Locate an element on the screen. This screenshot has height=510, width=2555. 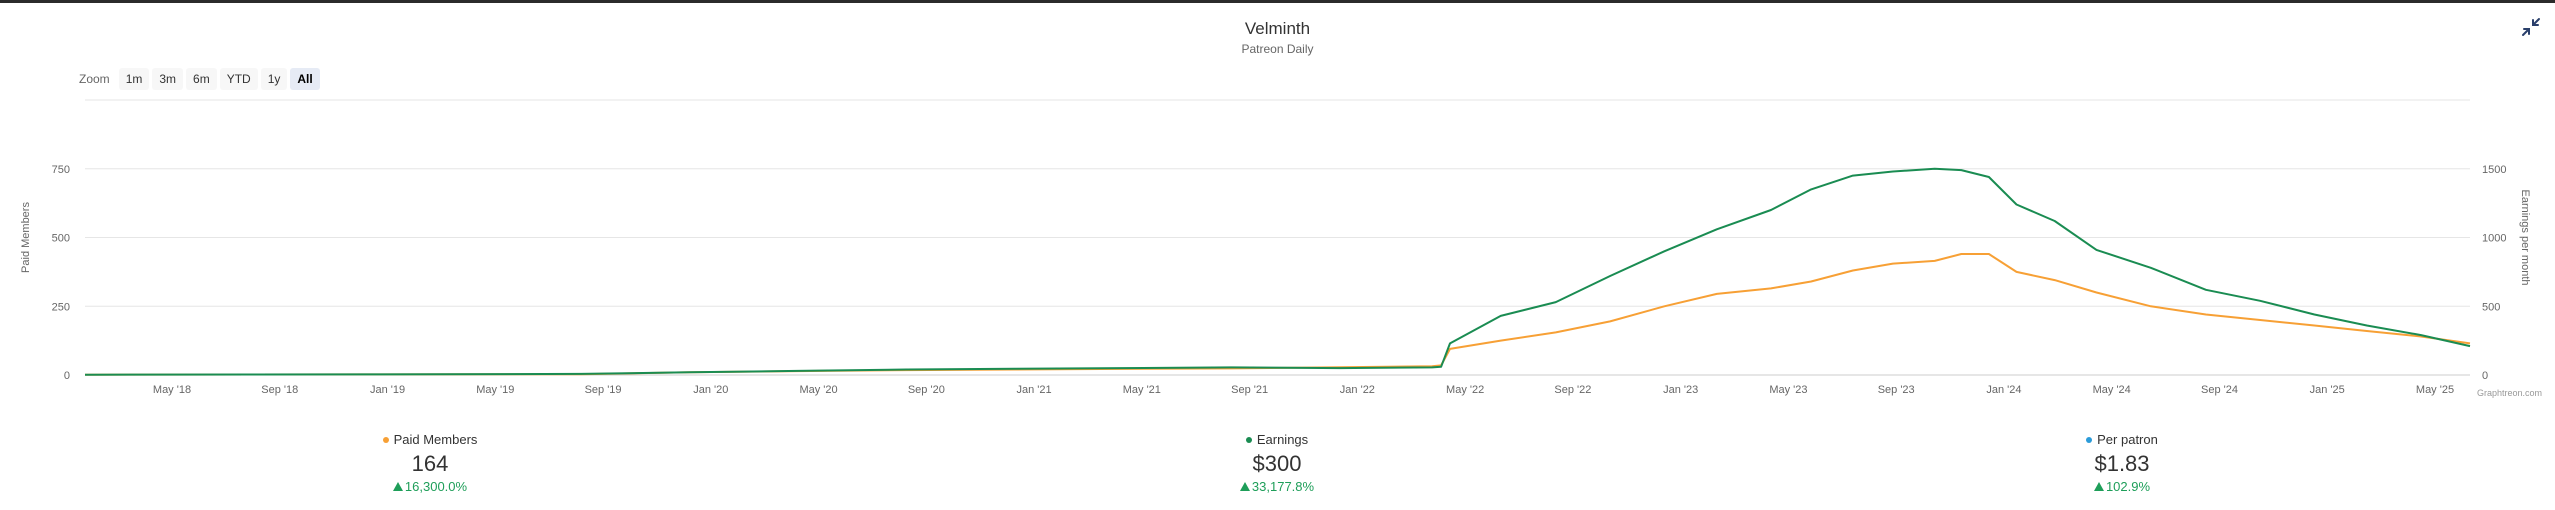
earnings-dot-icon is located at coordinates (1248, 439).